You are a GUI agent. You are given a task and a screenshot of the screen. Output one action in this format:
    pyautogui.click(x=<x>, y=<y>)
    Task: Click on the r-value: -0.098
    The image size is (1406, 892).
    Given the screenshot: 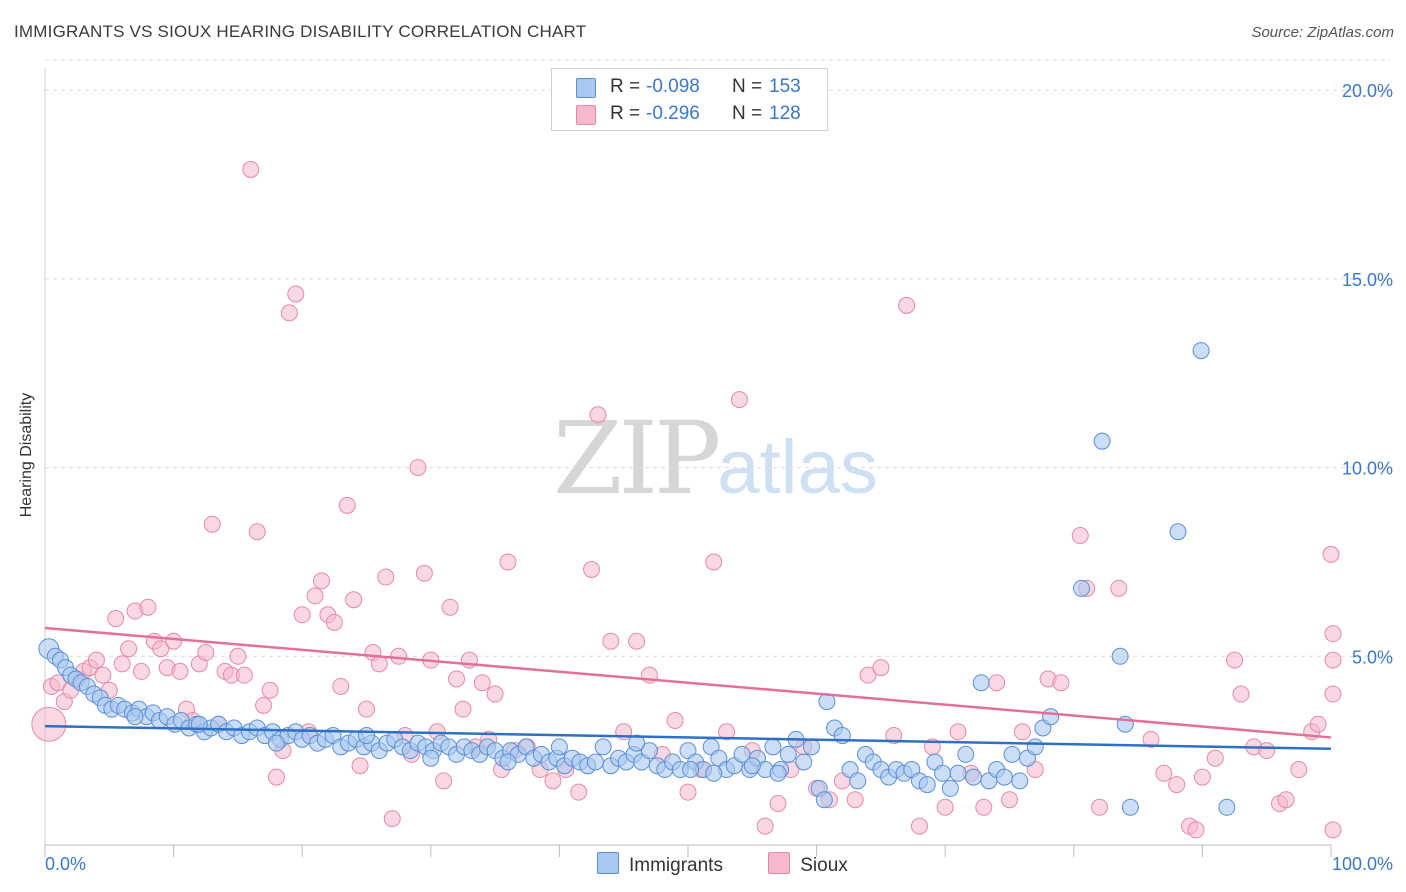 What is the action you would take?
    pyautogui.click(x=673, y=86)
    